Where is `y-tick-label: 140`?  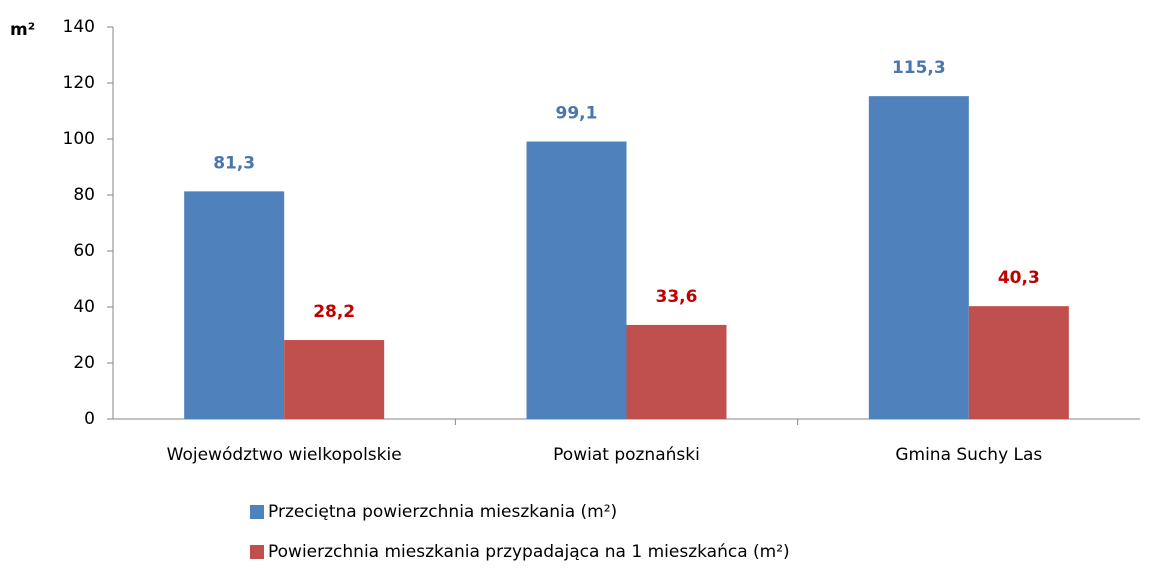
y-tick-label: 140 is located at coordinates (79, 27).